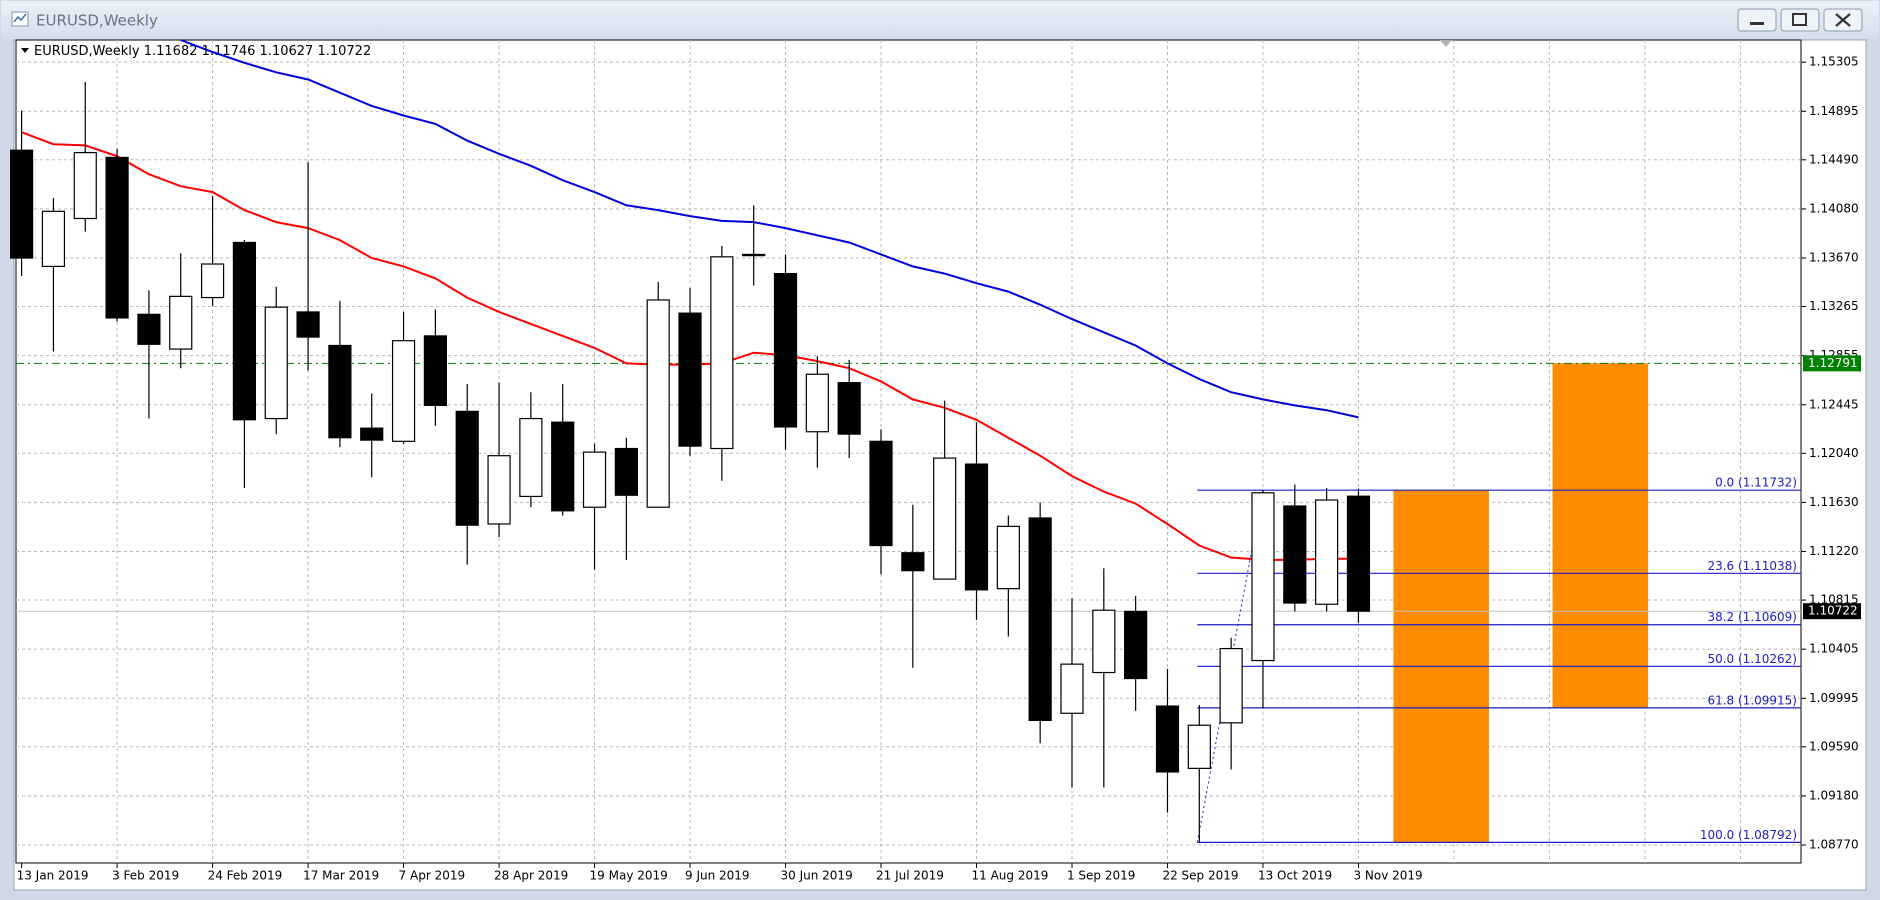 The height and width of the screenshot is (900, 1880). Describe the element at coordinates (25, 50) in the screenshot. I see `header-arrow` at that location.